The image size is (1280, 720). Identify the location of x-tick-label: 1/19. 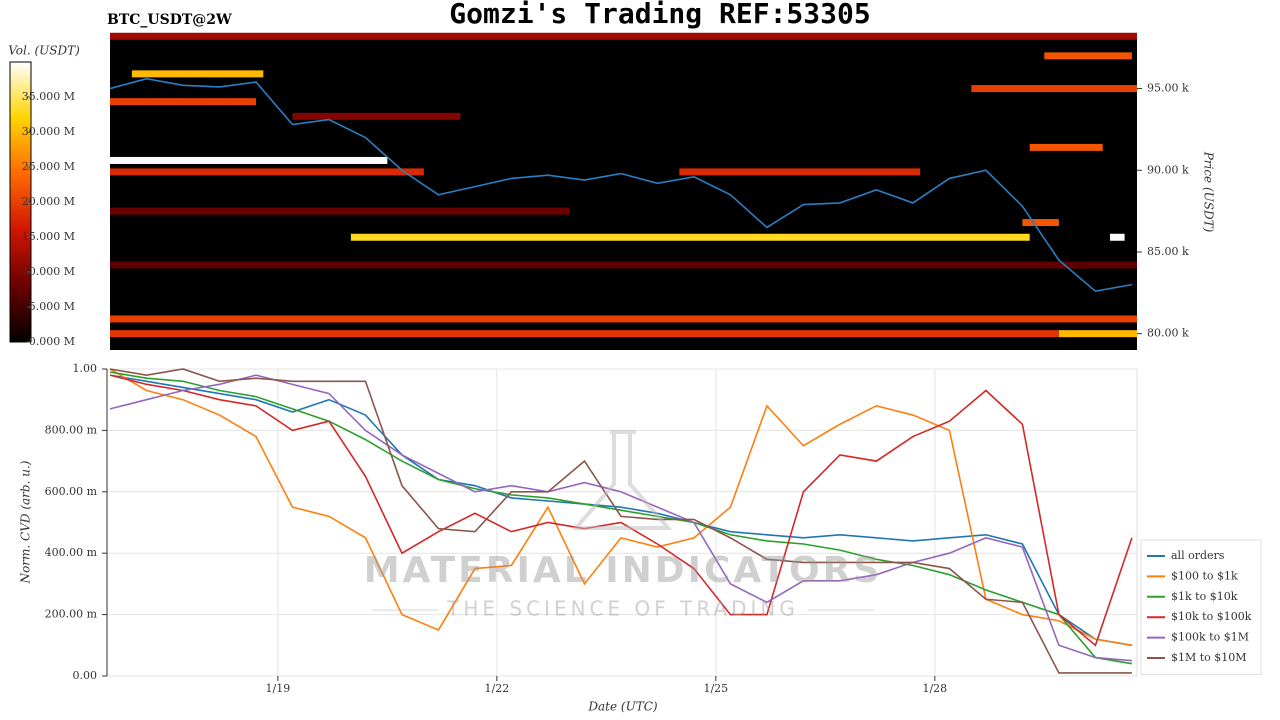
(278, 688).